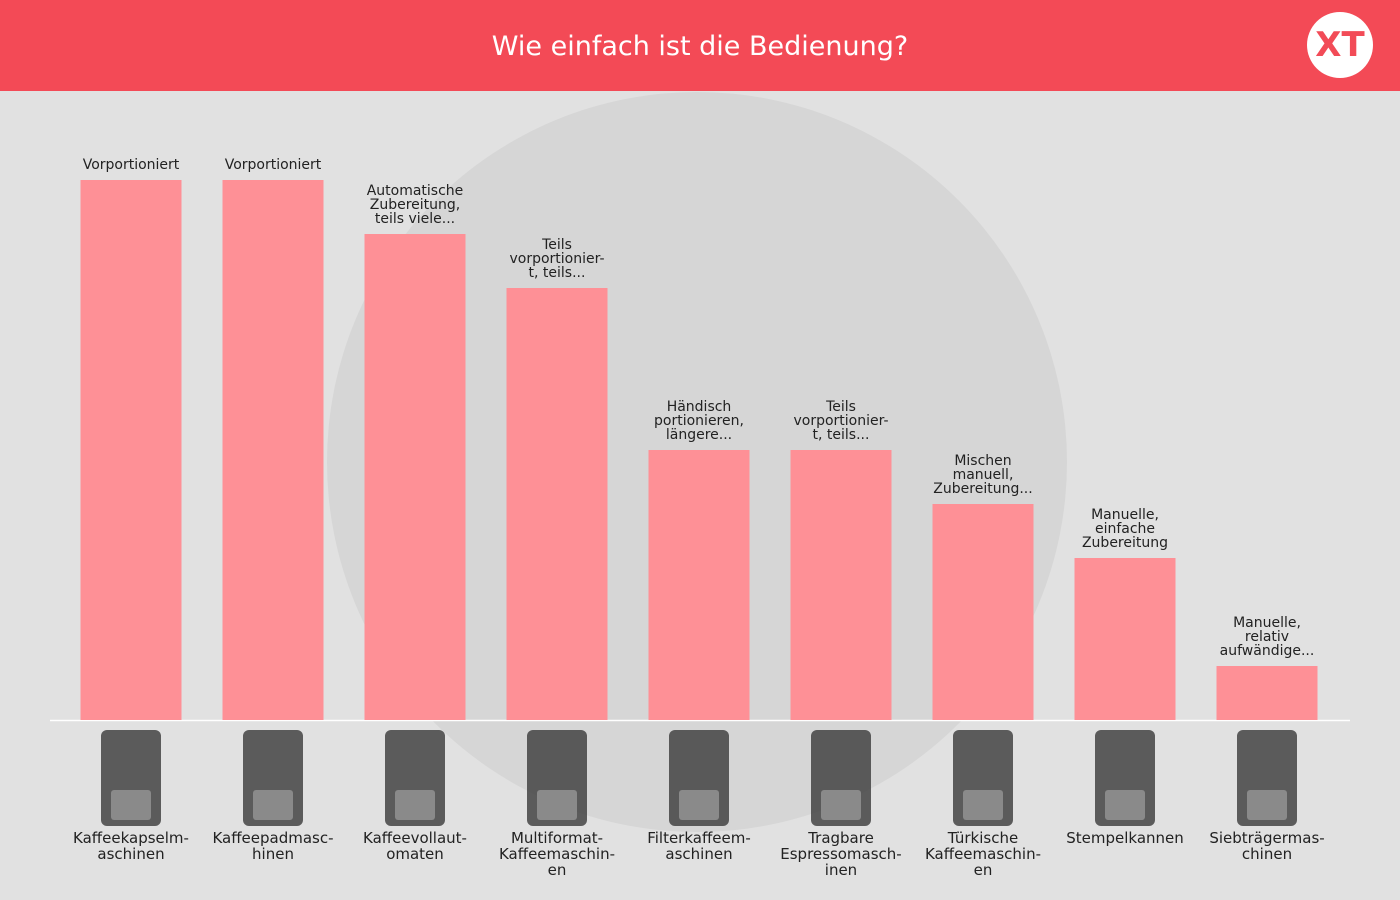 This screenshot has width=1400, height=900. What do you see at coordinates (1125, 529) in the screenshot?
I see `value-label: Manuelle, einfache Zubereitung` at bounding box center [1125, 529].